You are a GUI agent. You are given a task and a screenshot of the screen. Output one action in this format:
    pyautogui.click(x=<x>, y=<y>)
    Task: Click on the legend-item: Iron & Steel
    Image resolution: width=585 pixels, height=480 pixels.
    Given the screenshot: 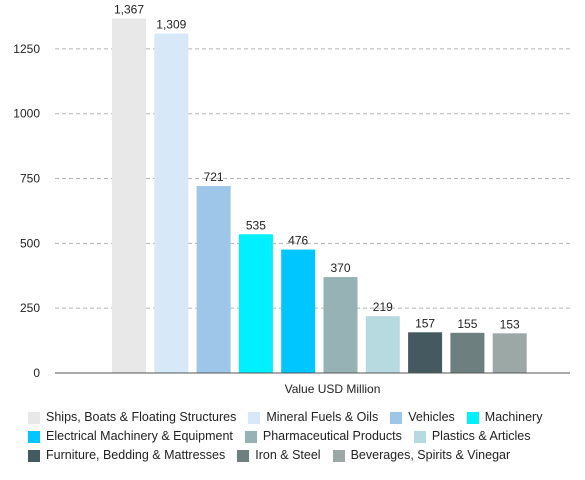 What is the action you would take?
    pyautogui.click(x=279, y=455)
    